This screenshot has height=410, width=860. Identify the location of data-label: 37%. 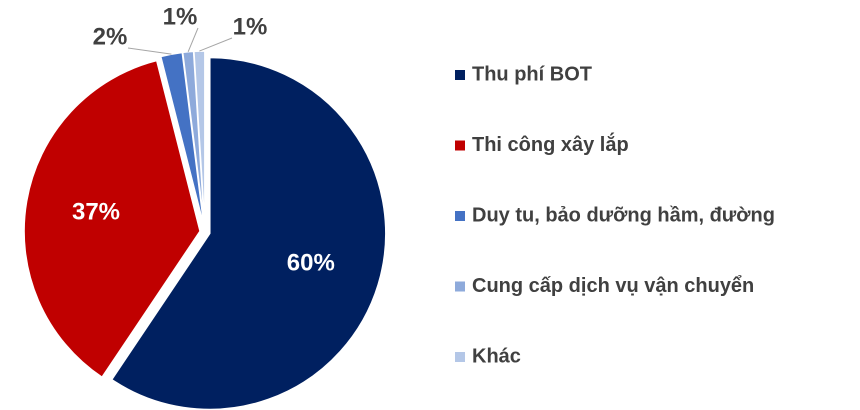
(96, 212).